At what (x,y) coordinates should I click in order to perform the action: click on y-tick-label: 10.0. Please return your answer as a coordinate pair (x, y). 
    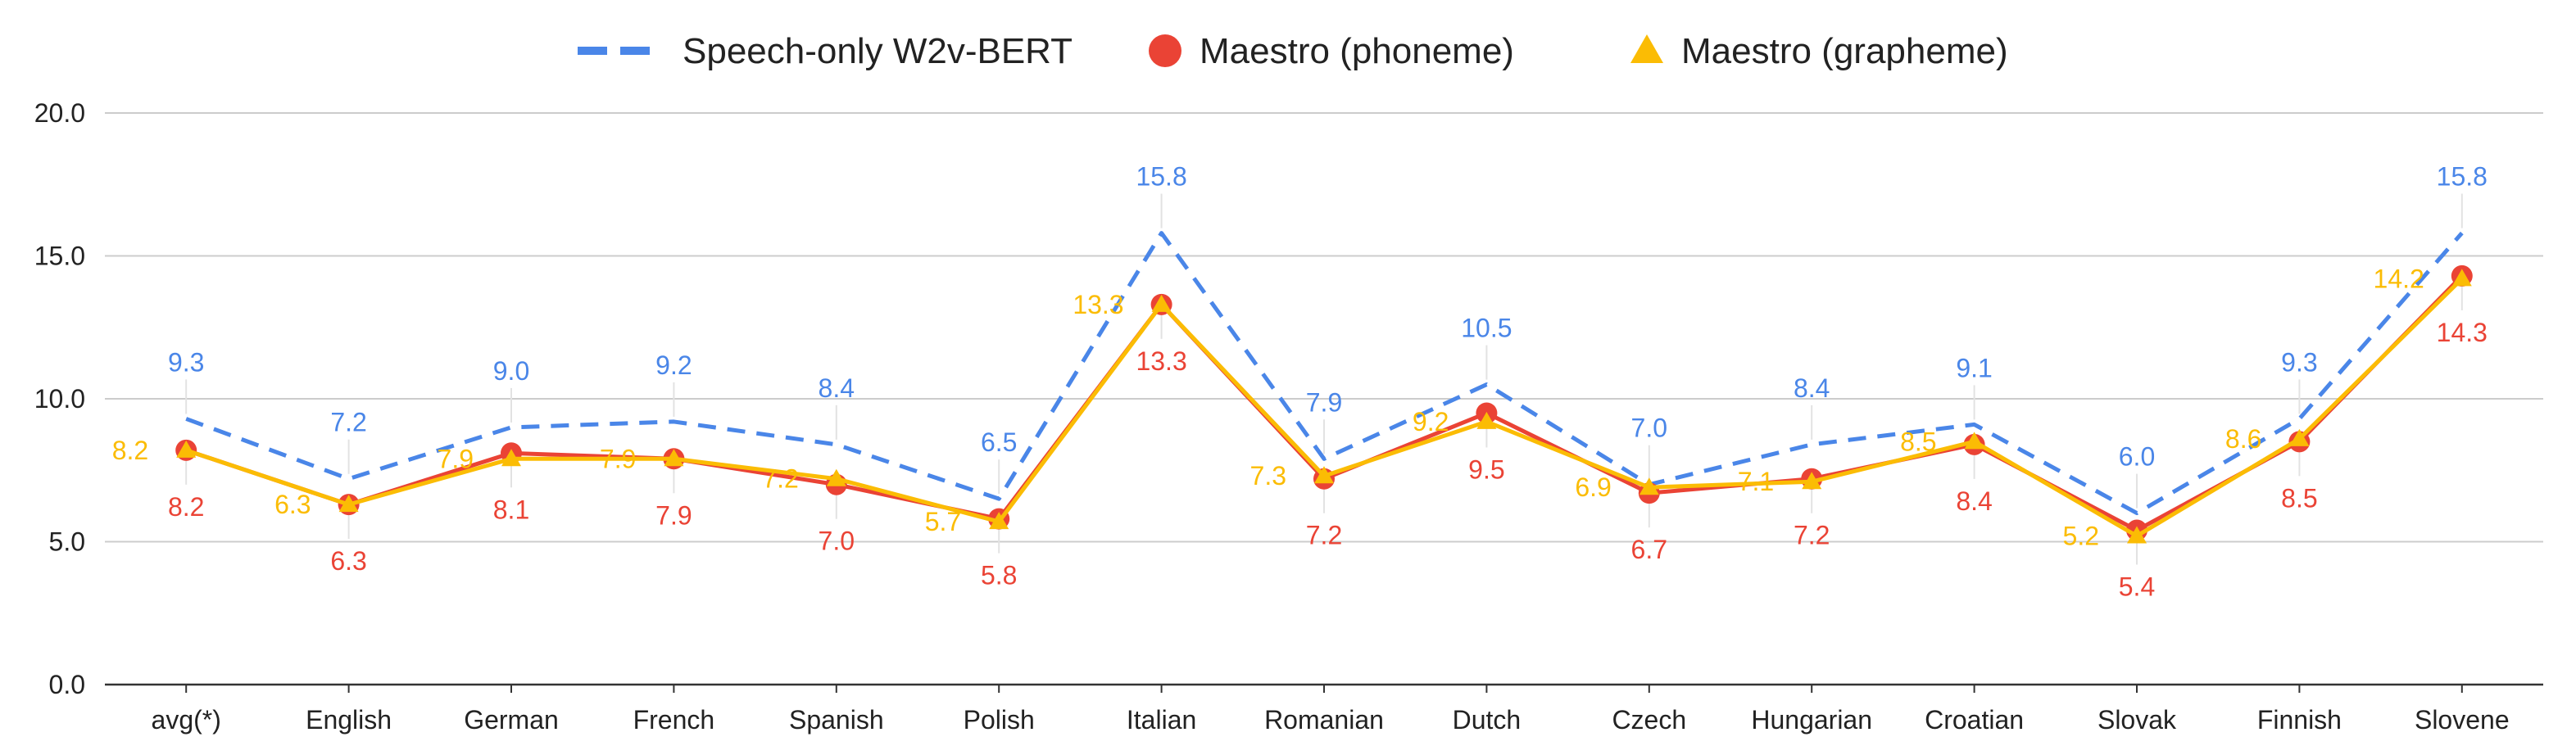
    Looking at the image, I should click on (60, 399).